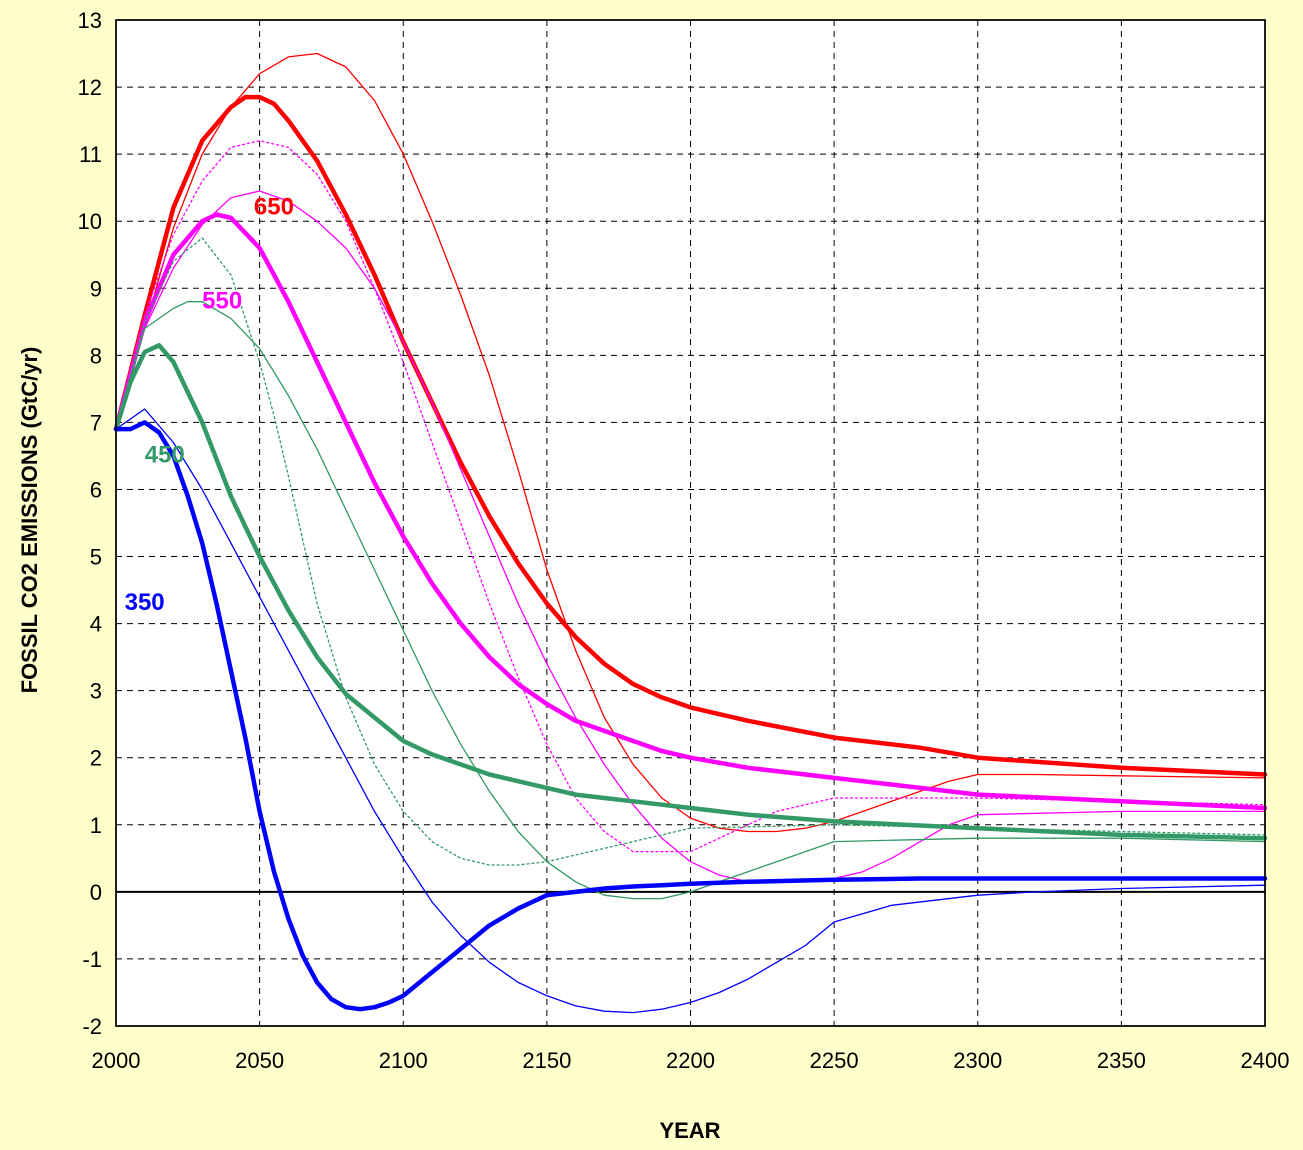 The image size is (1303, 1150). Describe the element at coordinates (90, 20) in the screenshot. I see `y-tick-label: 13` at that location.